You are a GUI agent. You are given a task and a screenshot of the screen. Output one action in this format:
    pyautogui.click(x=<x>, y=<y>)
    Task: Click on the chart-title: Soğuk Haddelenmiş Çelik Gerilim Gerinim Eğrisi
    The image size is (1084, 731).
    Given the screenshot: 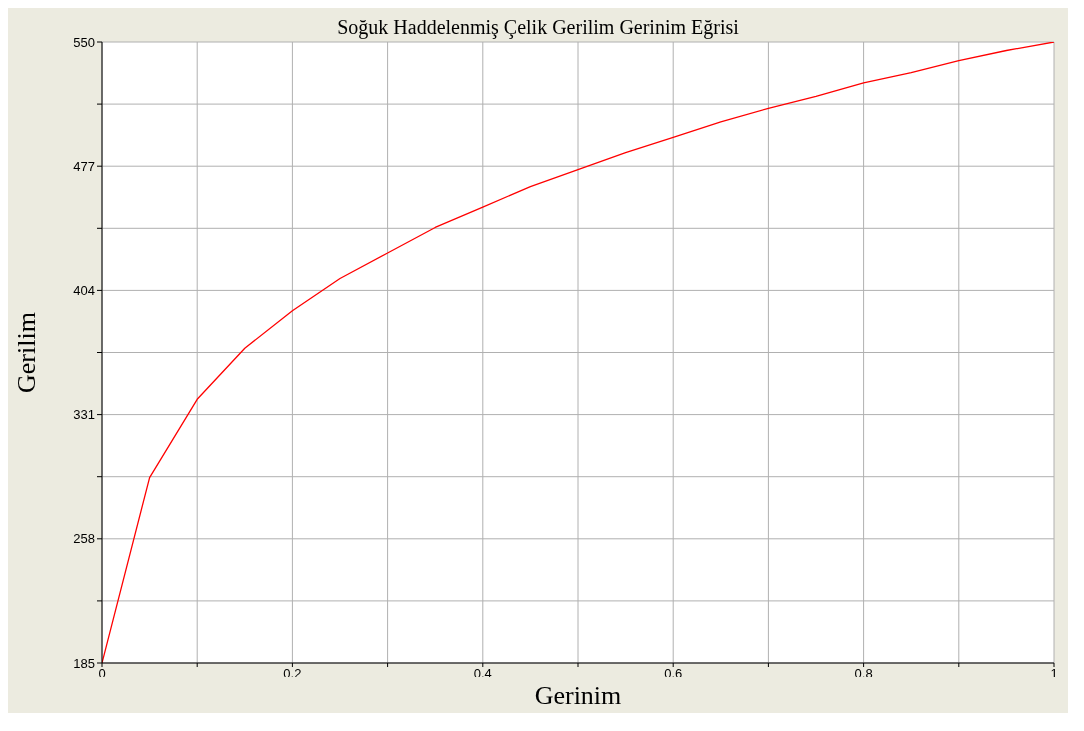 What is the action you would take?
    pyautogui.click(x=538, y=27)
    